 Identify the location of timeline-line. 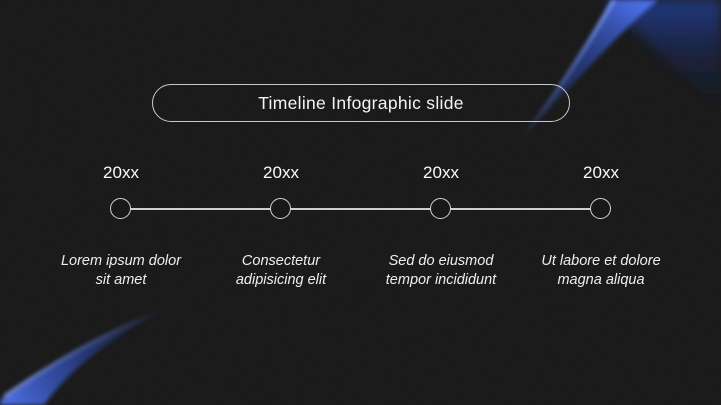
(361, 209).